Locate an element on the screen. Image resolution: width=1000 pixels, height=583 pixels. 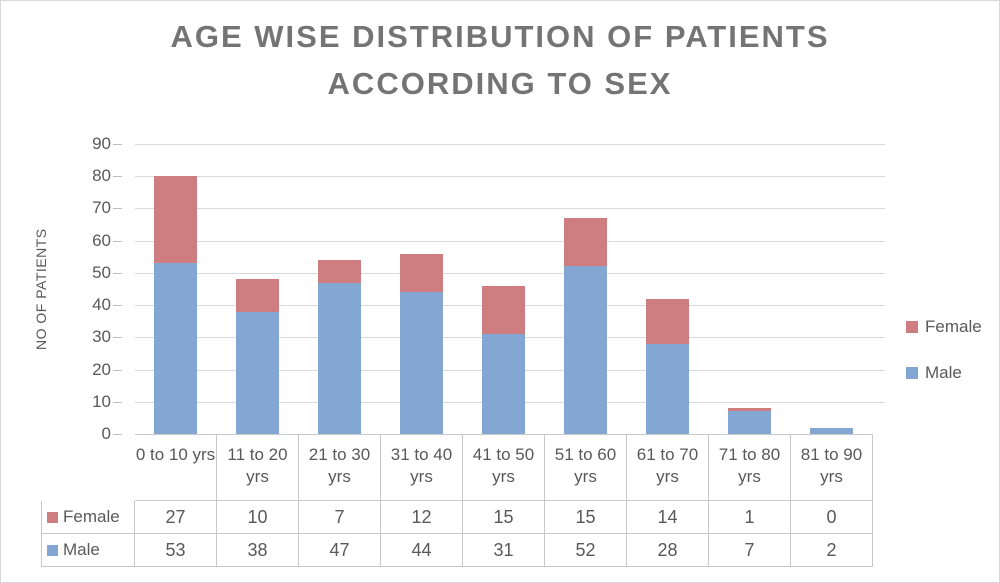
legend-item-female: Female is located at coordinates (944, 327).